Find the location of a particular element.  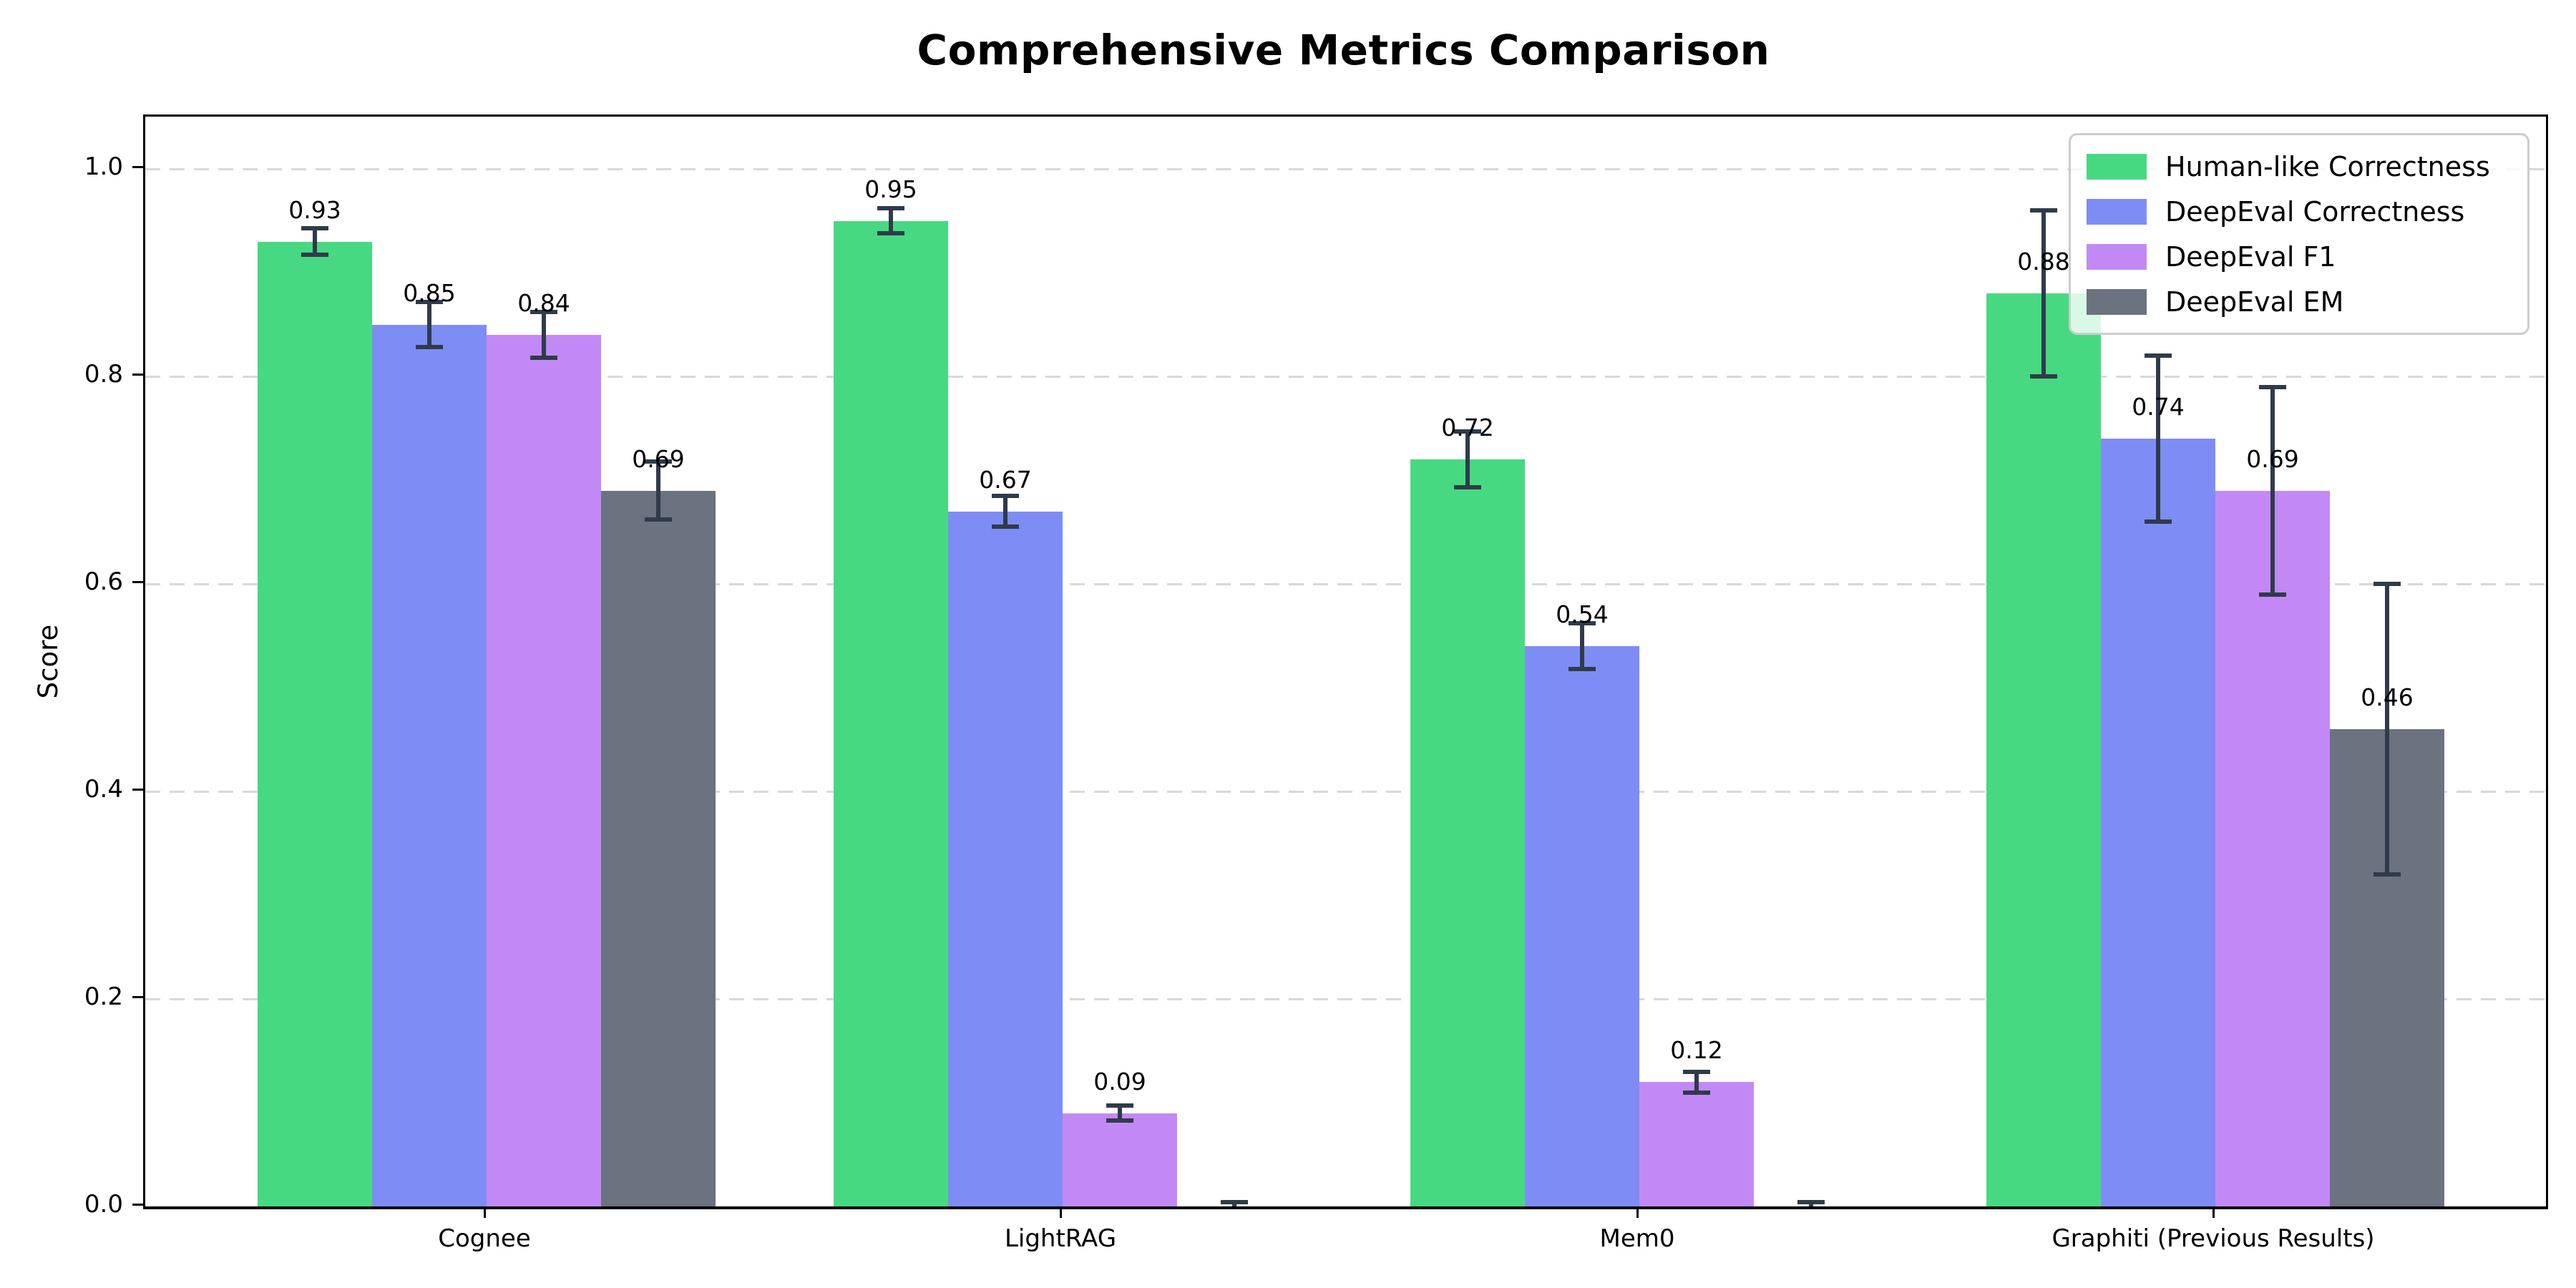

legend-label: DeepEval Correctness is located at coordinates (2315, 211).